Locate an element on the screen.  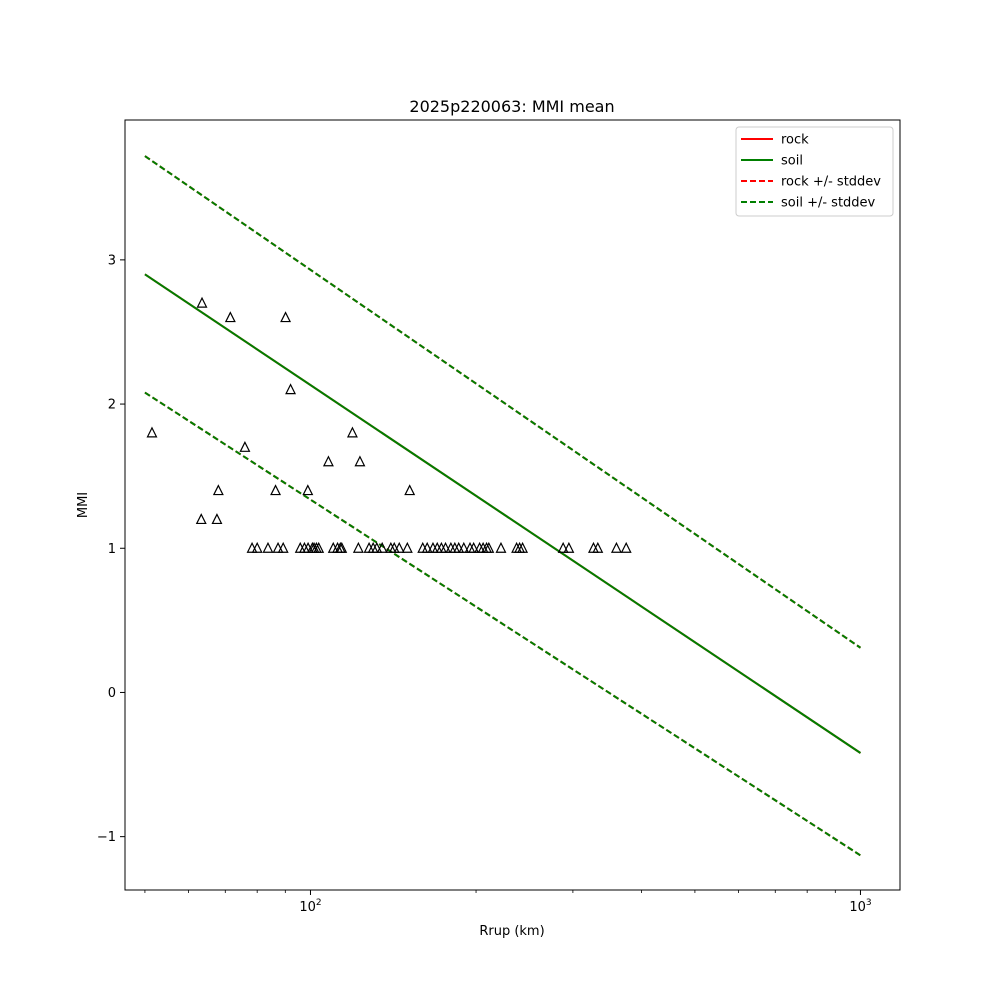
x-tick-label: 10² is located at coordinates (310, 906).